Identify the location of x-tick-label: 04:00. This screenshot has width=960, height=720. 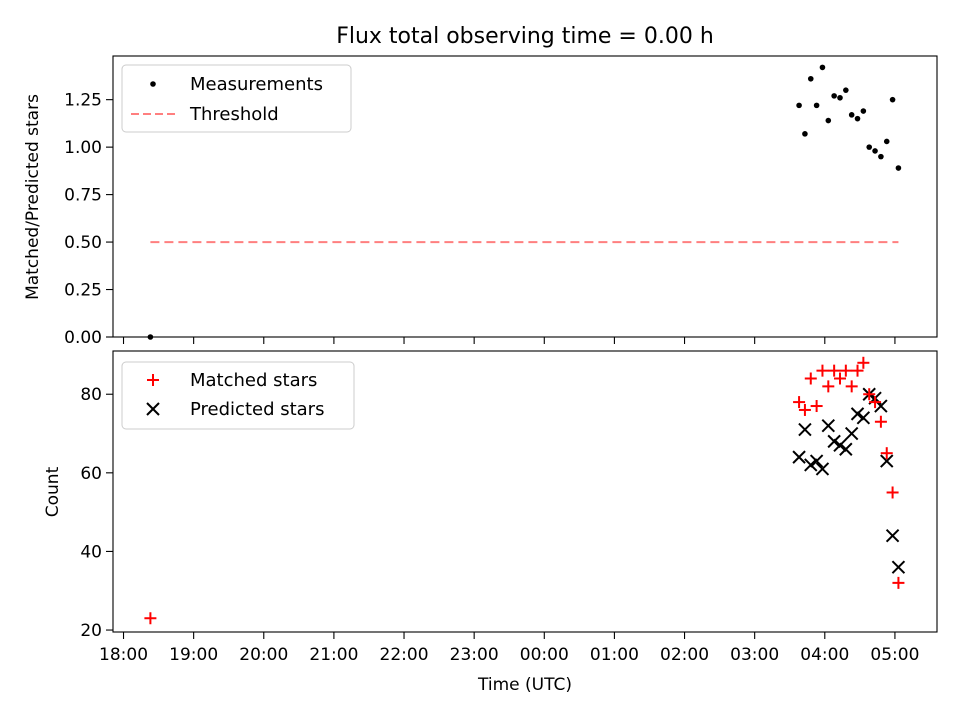
(824, 655).